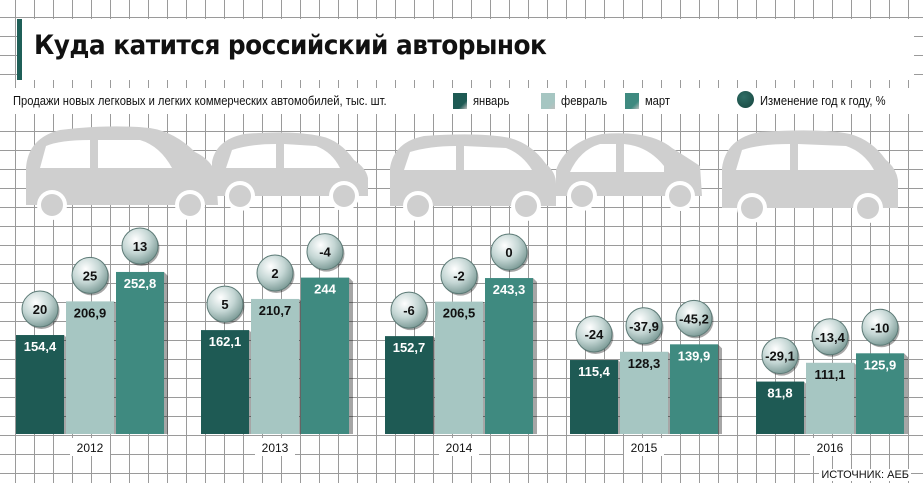 The height and width of the screenshot is (483, 923). I want to click on yoy-bubble-label: 2, so click(274, 273).